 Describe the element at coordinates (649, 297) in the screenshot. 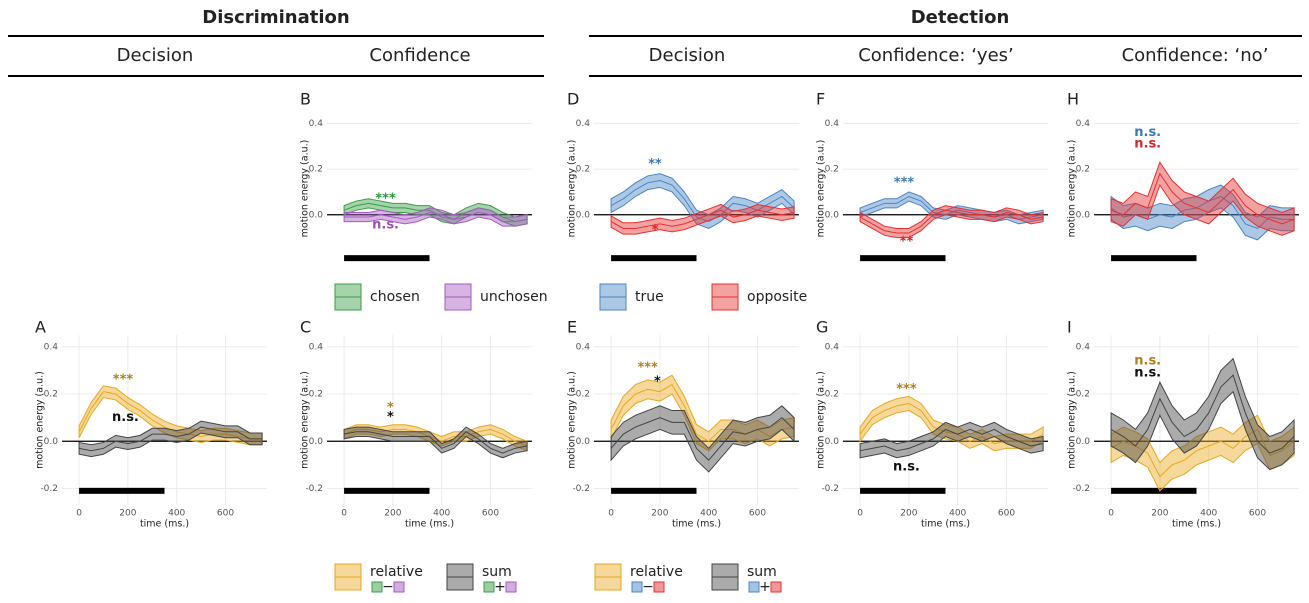

I see `legend-label: true` at that location.